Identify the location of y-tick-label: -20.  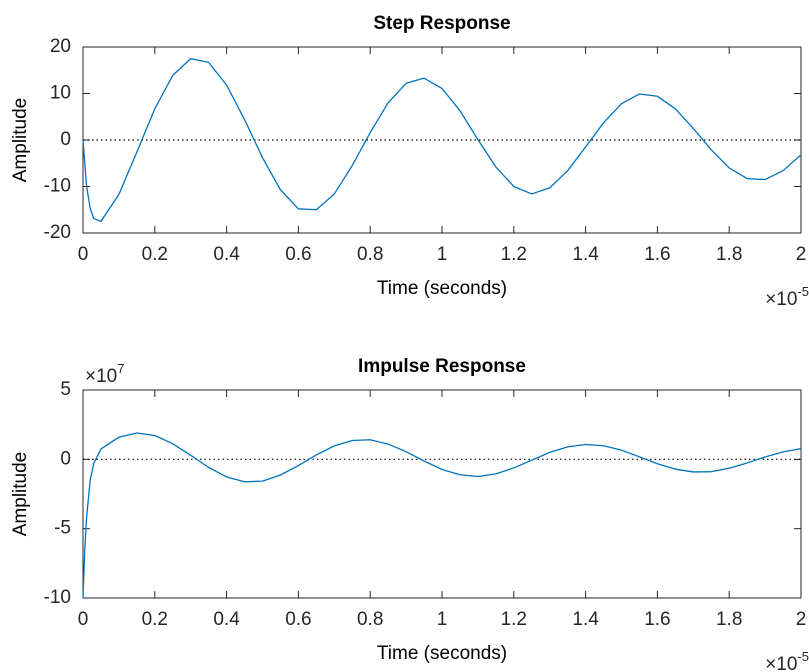
(57, 232).